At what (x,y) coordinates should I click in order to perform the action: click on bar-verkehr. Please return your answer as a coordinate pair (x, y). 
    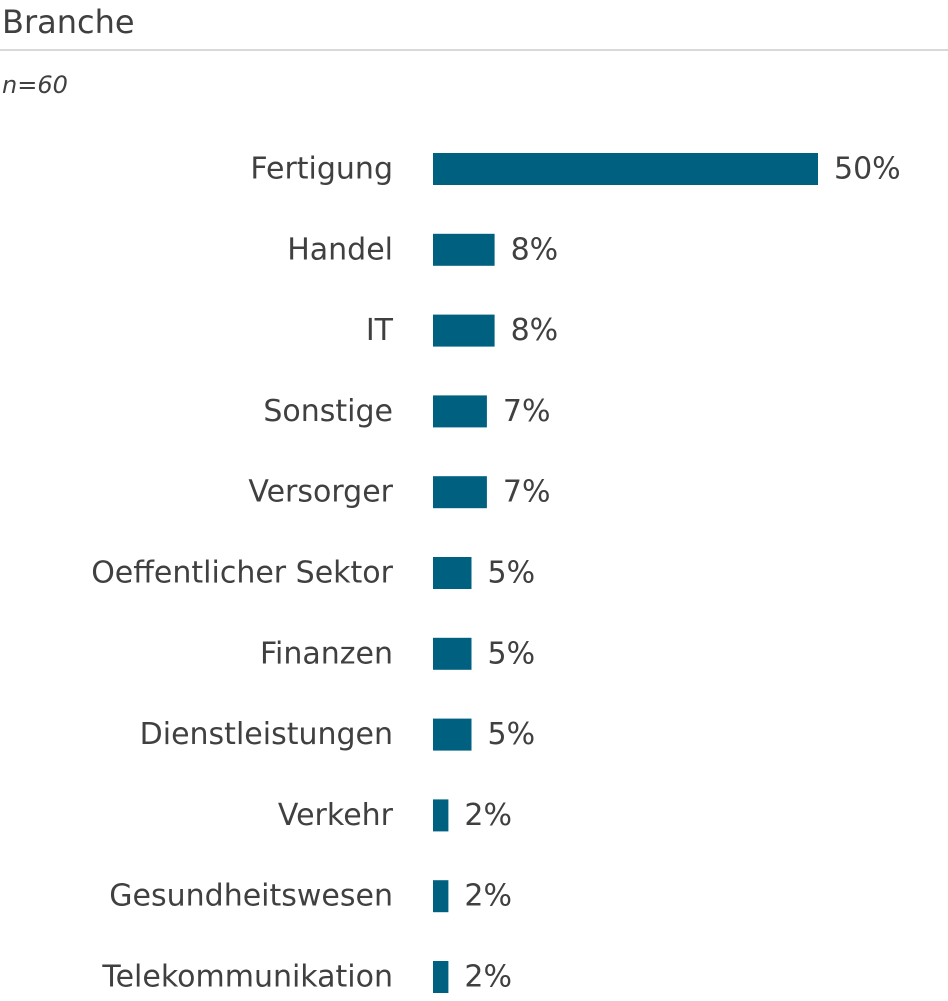
    Looking at the image, I should click on (441, 815).